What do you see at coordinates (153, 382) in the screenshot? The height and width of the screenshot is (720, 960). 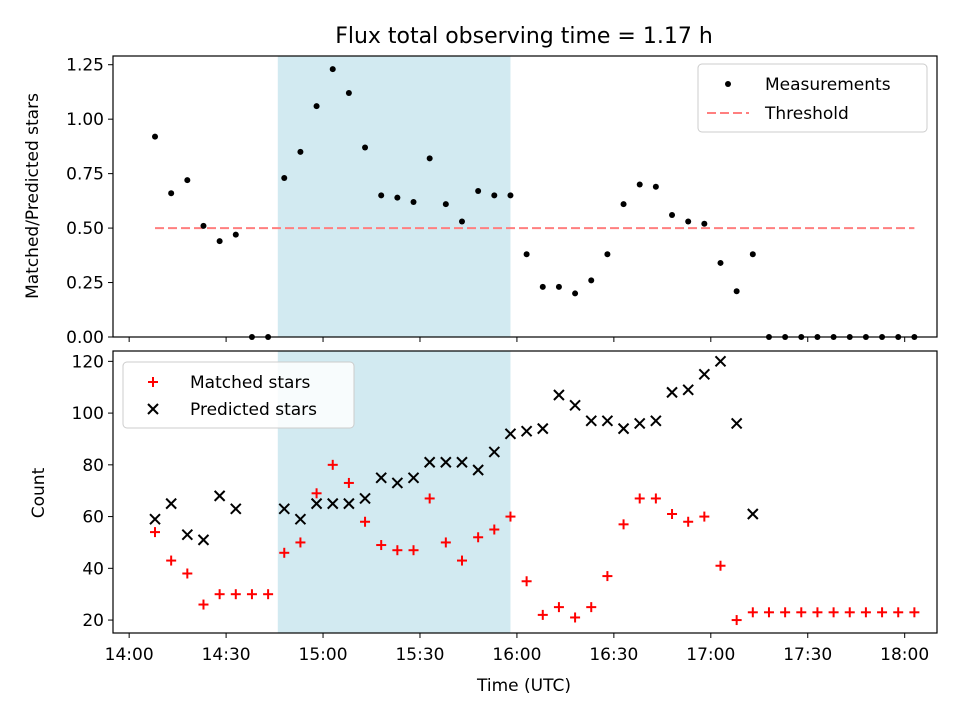 I see `legend-marker-matched` at bounding box center [153, 382].